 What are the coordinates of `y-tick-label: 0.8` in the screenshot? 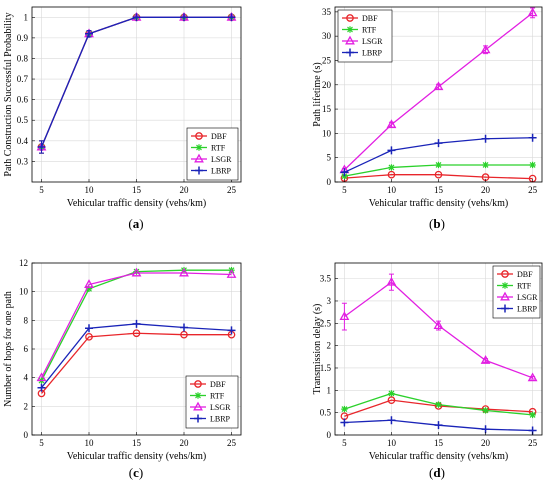 It's located at (23, 58).